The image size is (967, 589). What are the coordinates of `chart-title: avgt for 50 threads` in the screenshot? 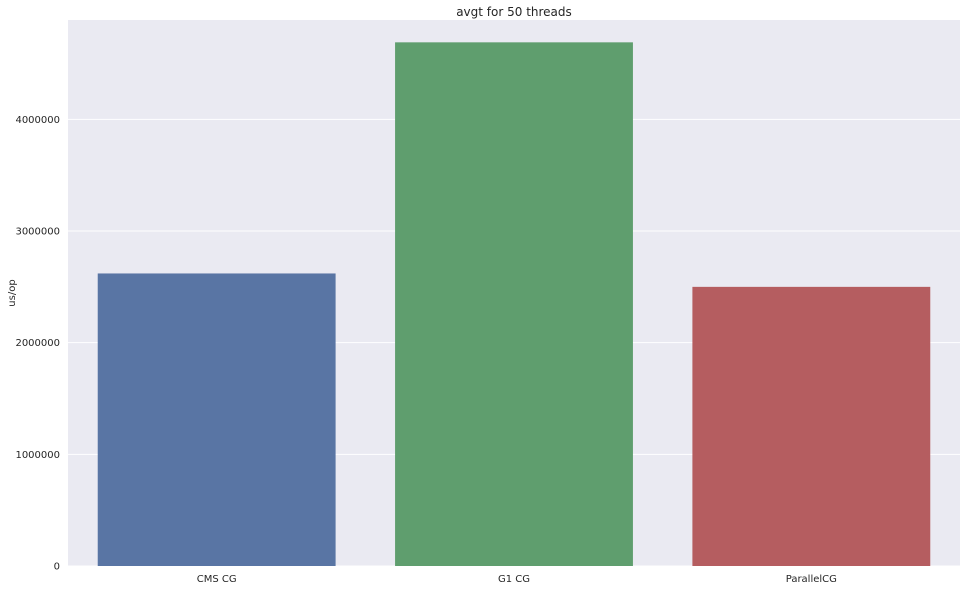 It's located at (514, 12).